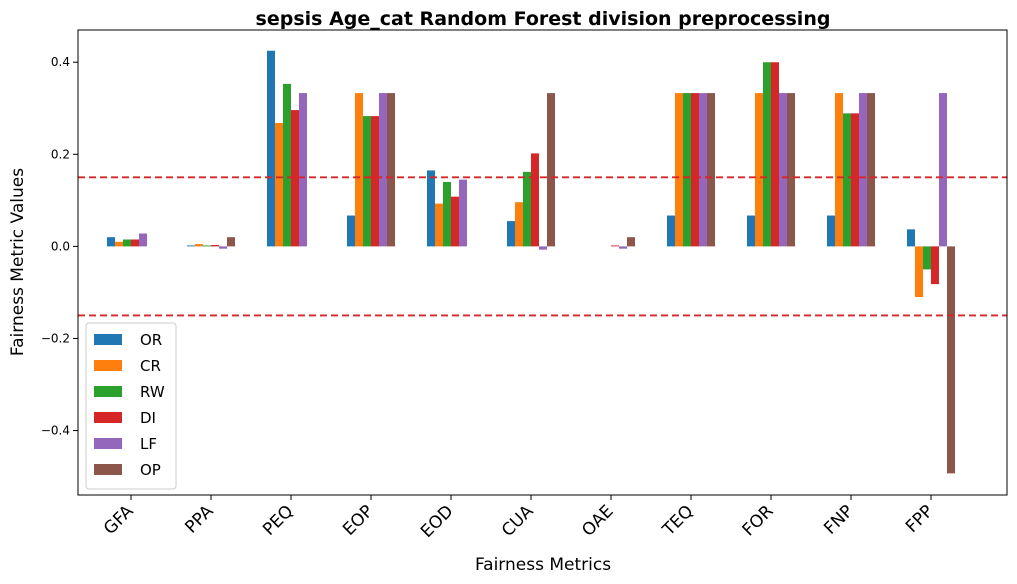  What do you see at coordinates (150, 470) in the screenshot?
I see `legend-label-op: OP` at bounding box center [150, 470].